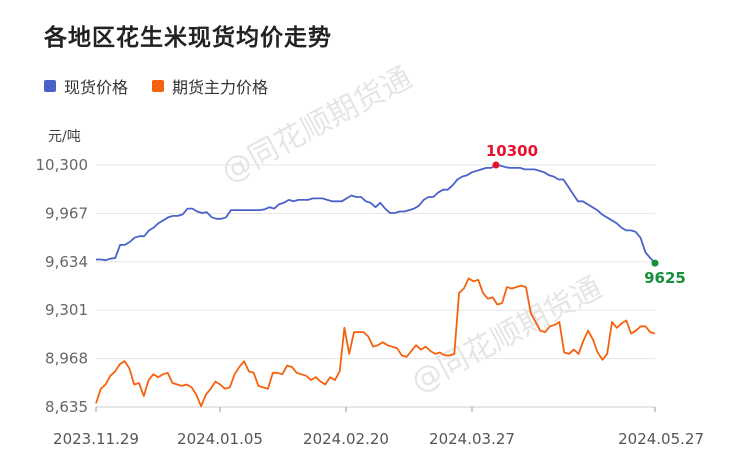 Image resolution: width=737 pixels, height=467 pixels. What do you see at coordinates (62, 286) in the screenshot?
I see `y-axis: 8,635 8,968 9,301 9,634 9,967 10,300` at bounding box center [62, 286].